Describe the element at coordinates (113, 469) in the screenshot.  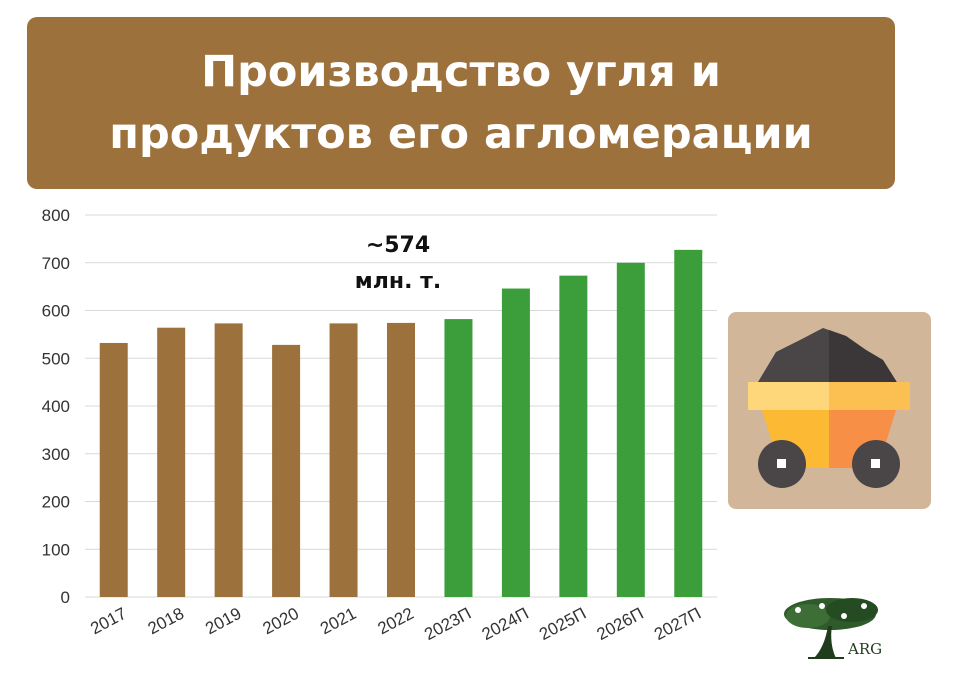
I see `bar-2017` at that location.